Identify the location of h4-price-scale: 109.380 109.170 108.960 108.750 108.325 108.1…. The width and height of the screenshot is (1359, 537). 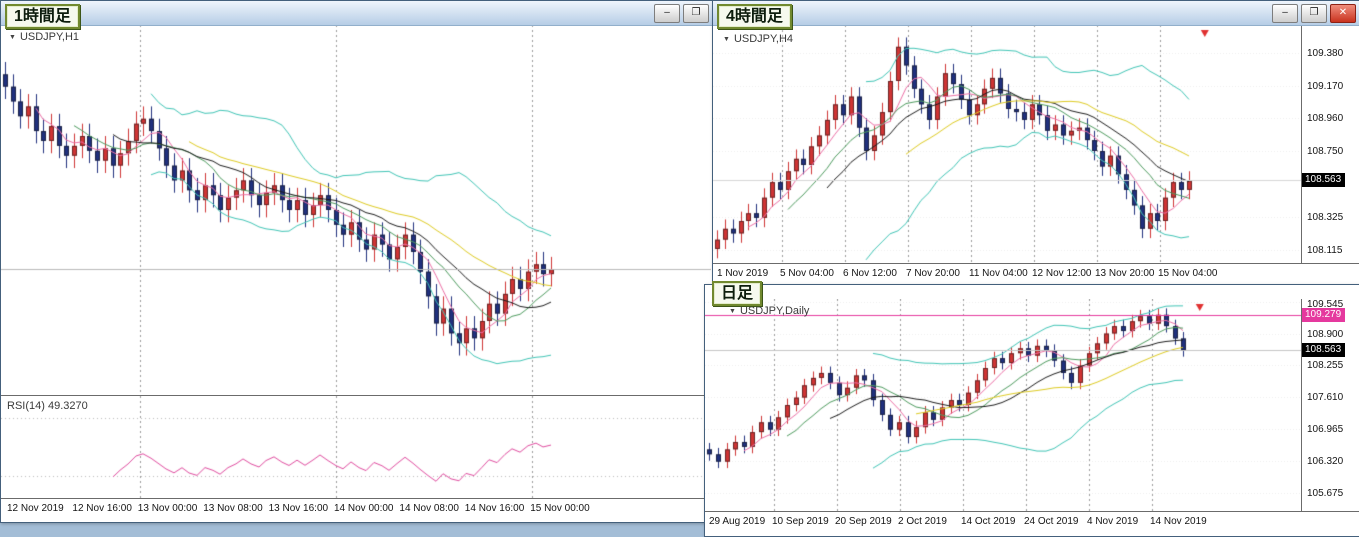
(1330, 144).